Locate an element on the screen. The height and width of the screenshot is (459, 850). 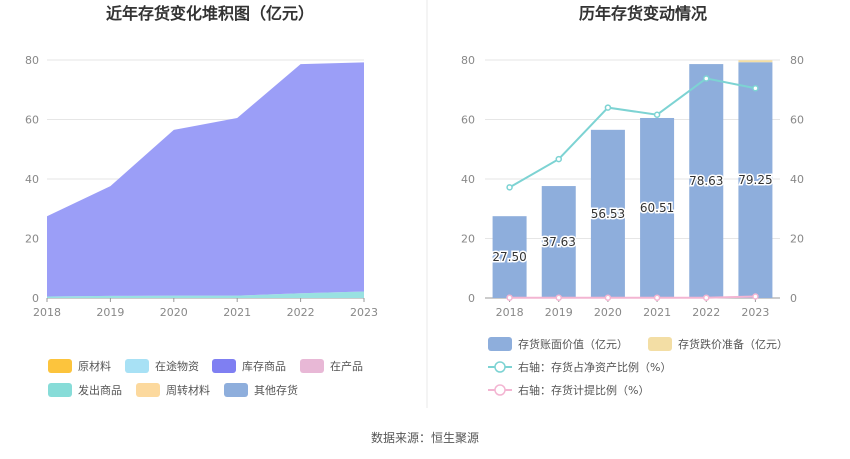
y2-tick-label: 0 is located at coordinates (793, 298).